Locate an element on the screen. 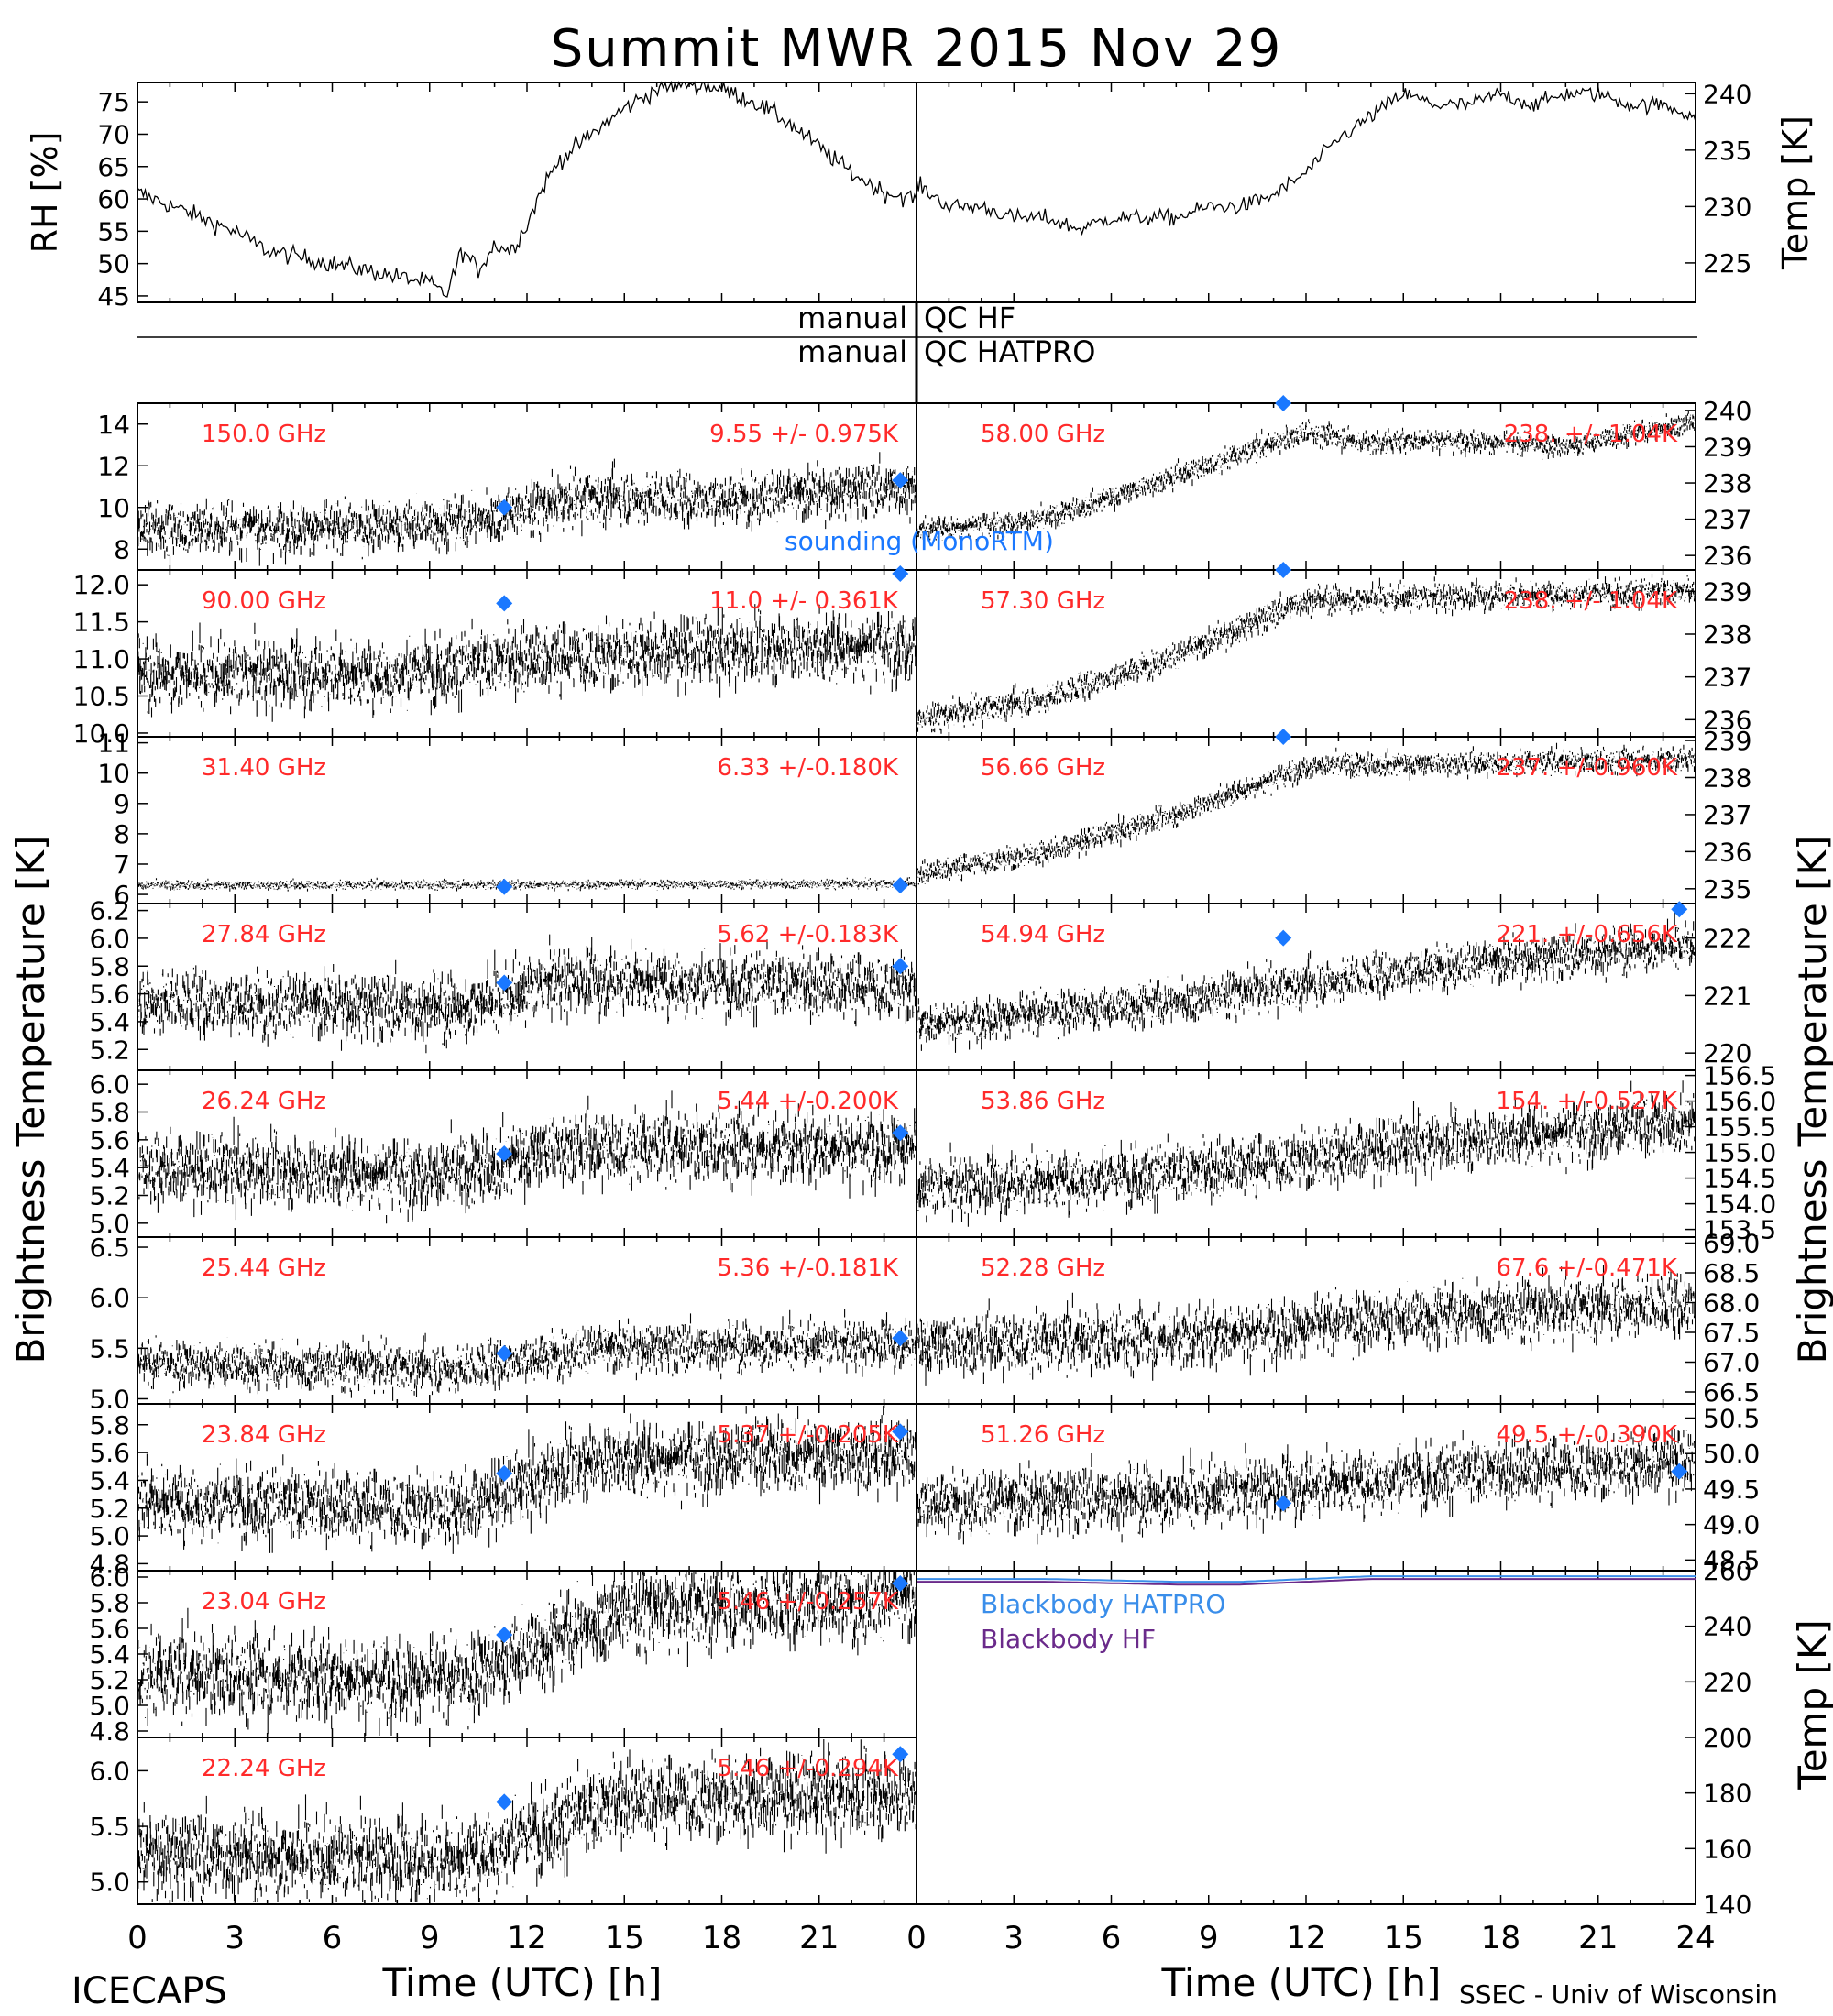 The image size is (1833, 2016). y-tick-label: 140 is located at coordinates (1727, 1905).